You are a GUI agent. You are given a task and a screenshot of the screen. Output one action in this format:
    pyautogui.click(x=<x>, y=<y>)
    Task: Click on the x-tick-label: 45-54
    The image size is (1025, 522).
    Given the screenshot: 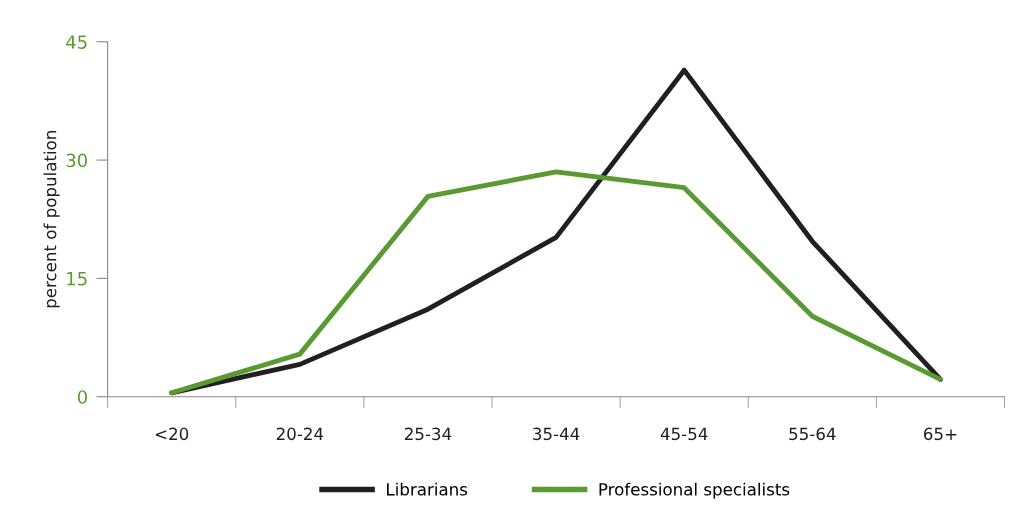 What is the action you would take?
    pyautogui.click(x=684, y=434)
    